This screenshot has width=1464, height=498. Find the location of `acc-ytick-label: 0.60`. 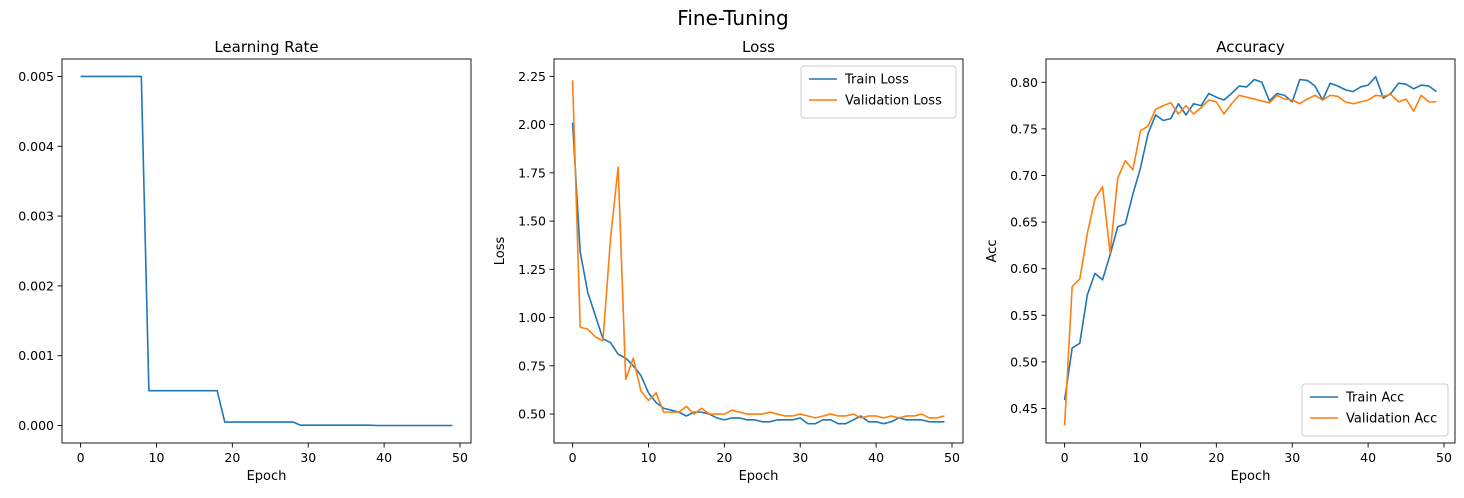

acc-ytick-label: 0.60 is located at coordinates (1024, 268).